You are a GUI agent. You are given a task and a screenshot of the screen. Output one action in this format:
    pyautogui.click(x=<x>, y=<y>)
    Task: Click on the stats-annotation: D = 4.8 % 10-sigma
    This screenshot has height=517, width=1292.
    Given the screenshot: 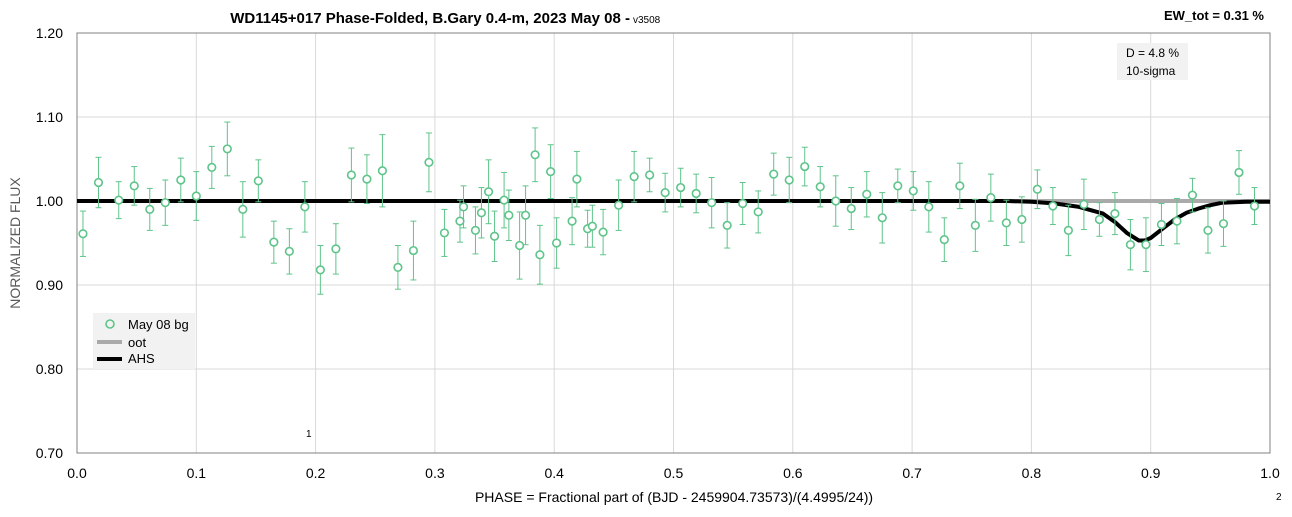 What is the action you would take?
    pyautogui.click(x=1152, y=61)
    